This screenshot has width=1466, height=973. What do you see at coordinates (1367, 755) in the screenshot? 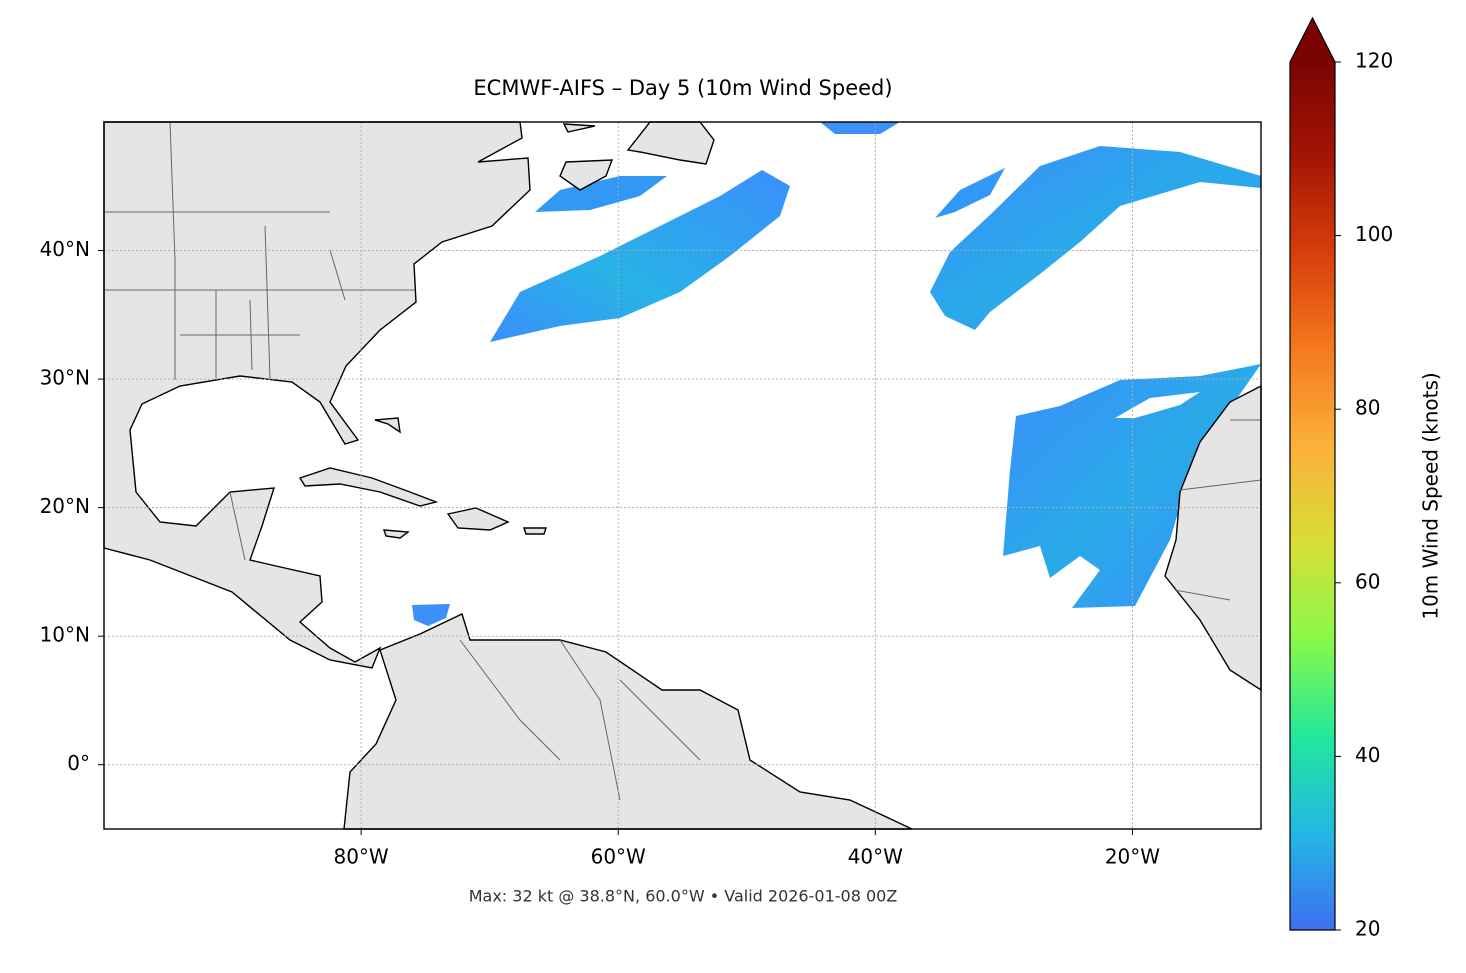
I see `colorbar-tick-label: 40` at bounding box center [1367, 755].